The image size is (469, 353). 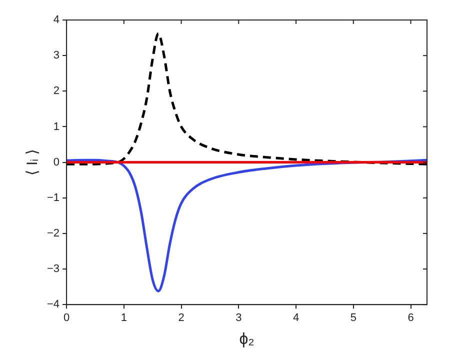 I want to click on x-tick-label: 5, so click(x=353, y=318).